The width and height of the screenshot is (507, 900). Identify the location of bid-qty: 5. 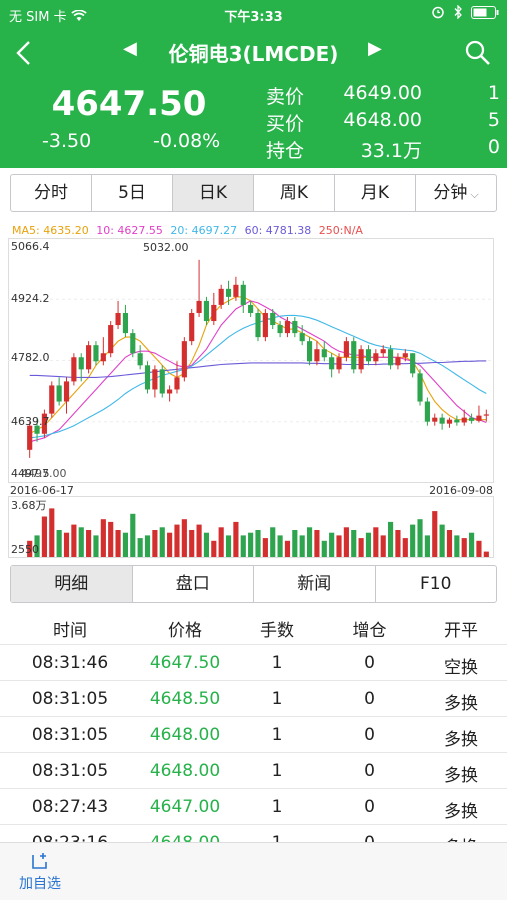
(493, 120).